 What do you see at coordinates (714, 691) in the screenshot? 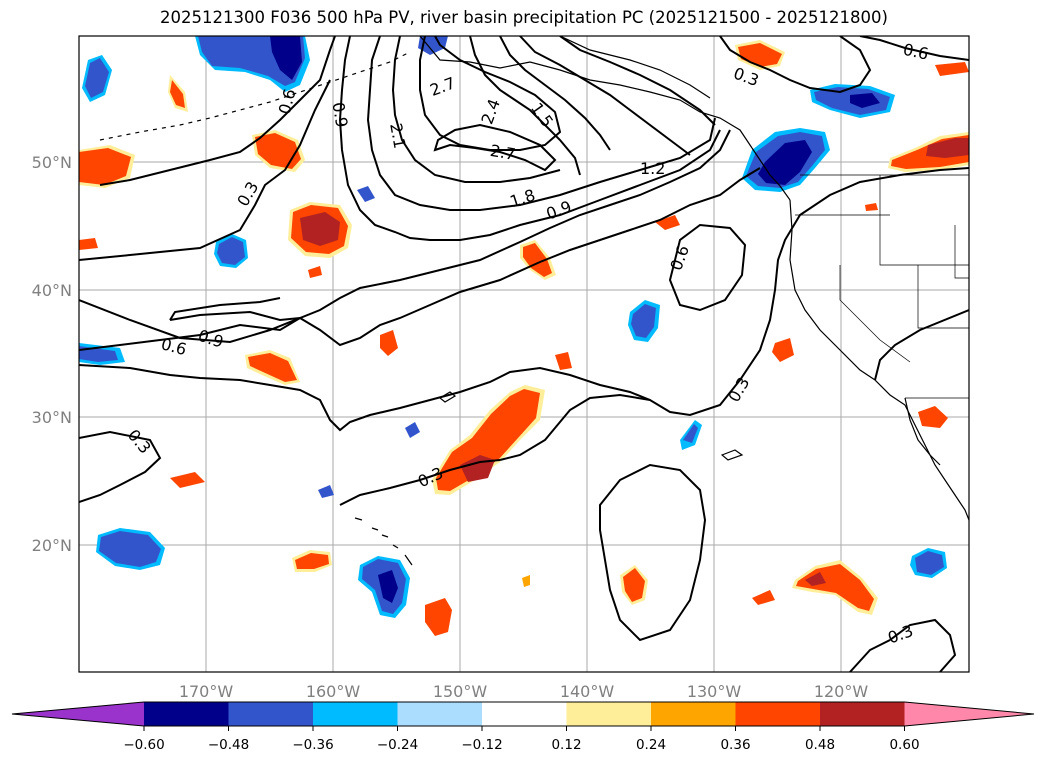
I see `lon-label-130w: 130°W` at bounding box center [714, 691].